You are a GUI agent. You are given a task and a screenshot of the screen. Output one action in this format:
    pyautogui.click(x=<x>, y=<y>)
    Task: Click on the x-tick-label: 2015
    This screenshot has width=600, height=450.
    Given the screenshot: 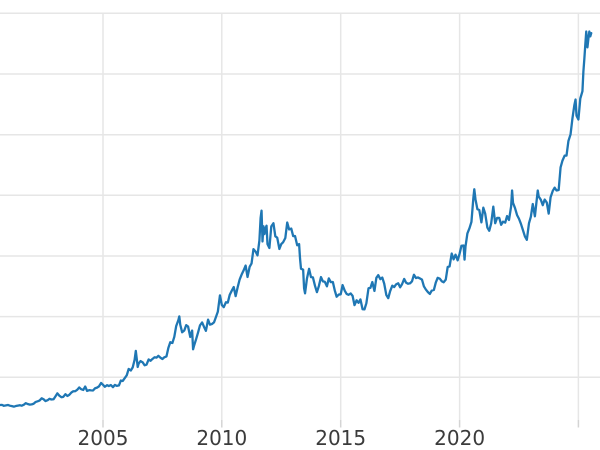 What is the action you would take?
    pyautogui.click(x=341, y=438)
    